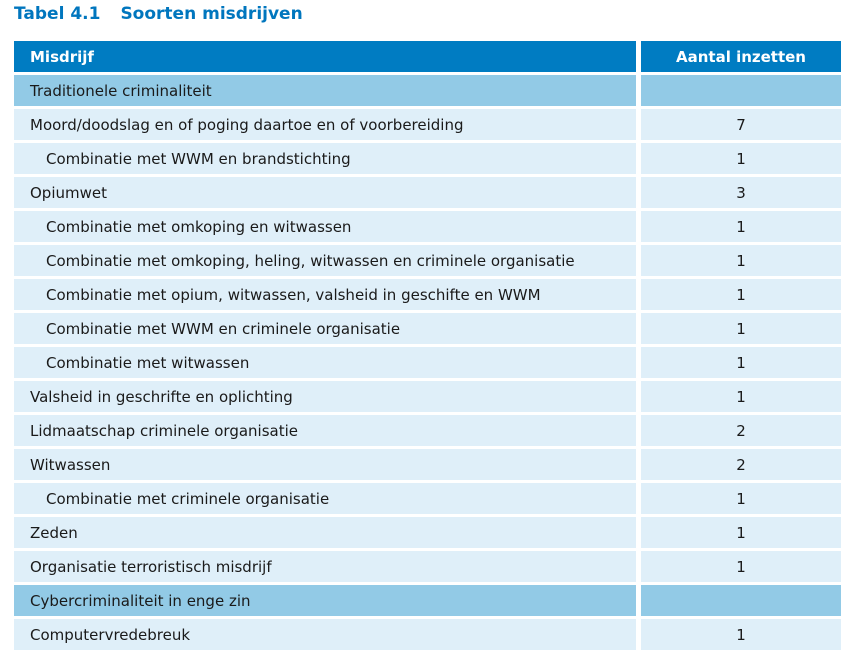 The image size is (859, 662). I want to click on row-value: 7, so click(741, 124).